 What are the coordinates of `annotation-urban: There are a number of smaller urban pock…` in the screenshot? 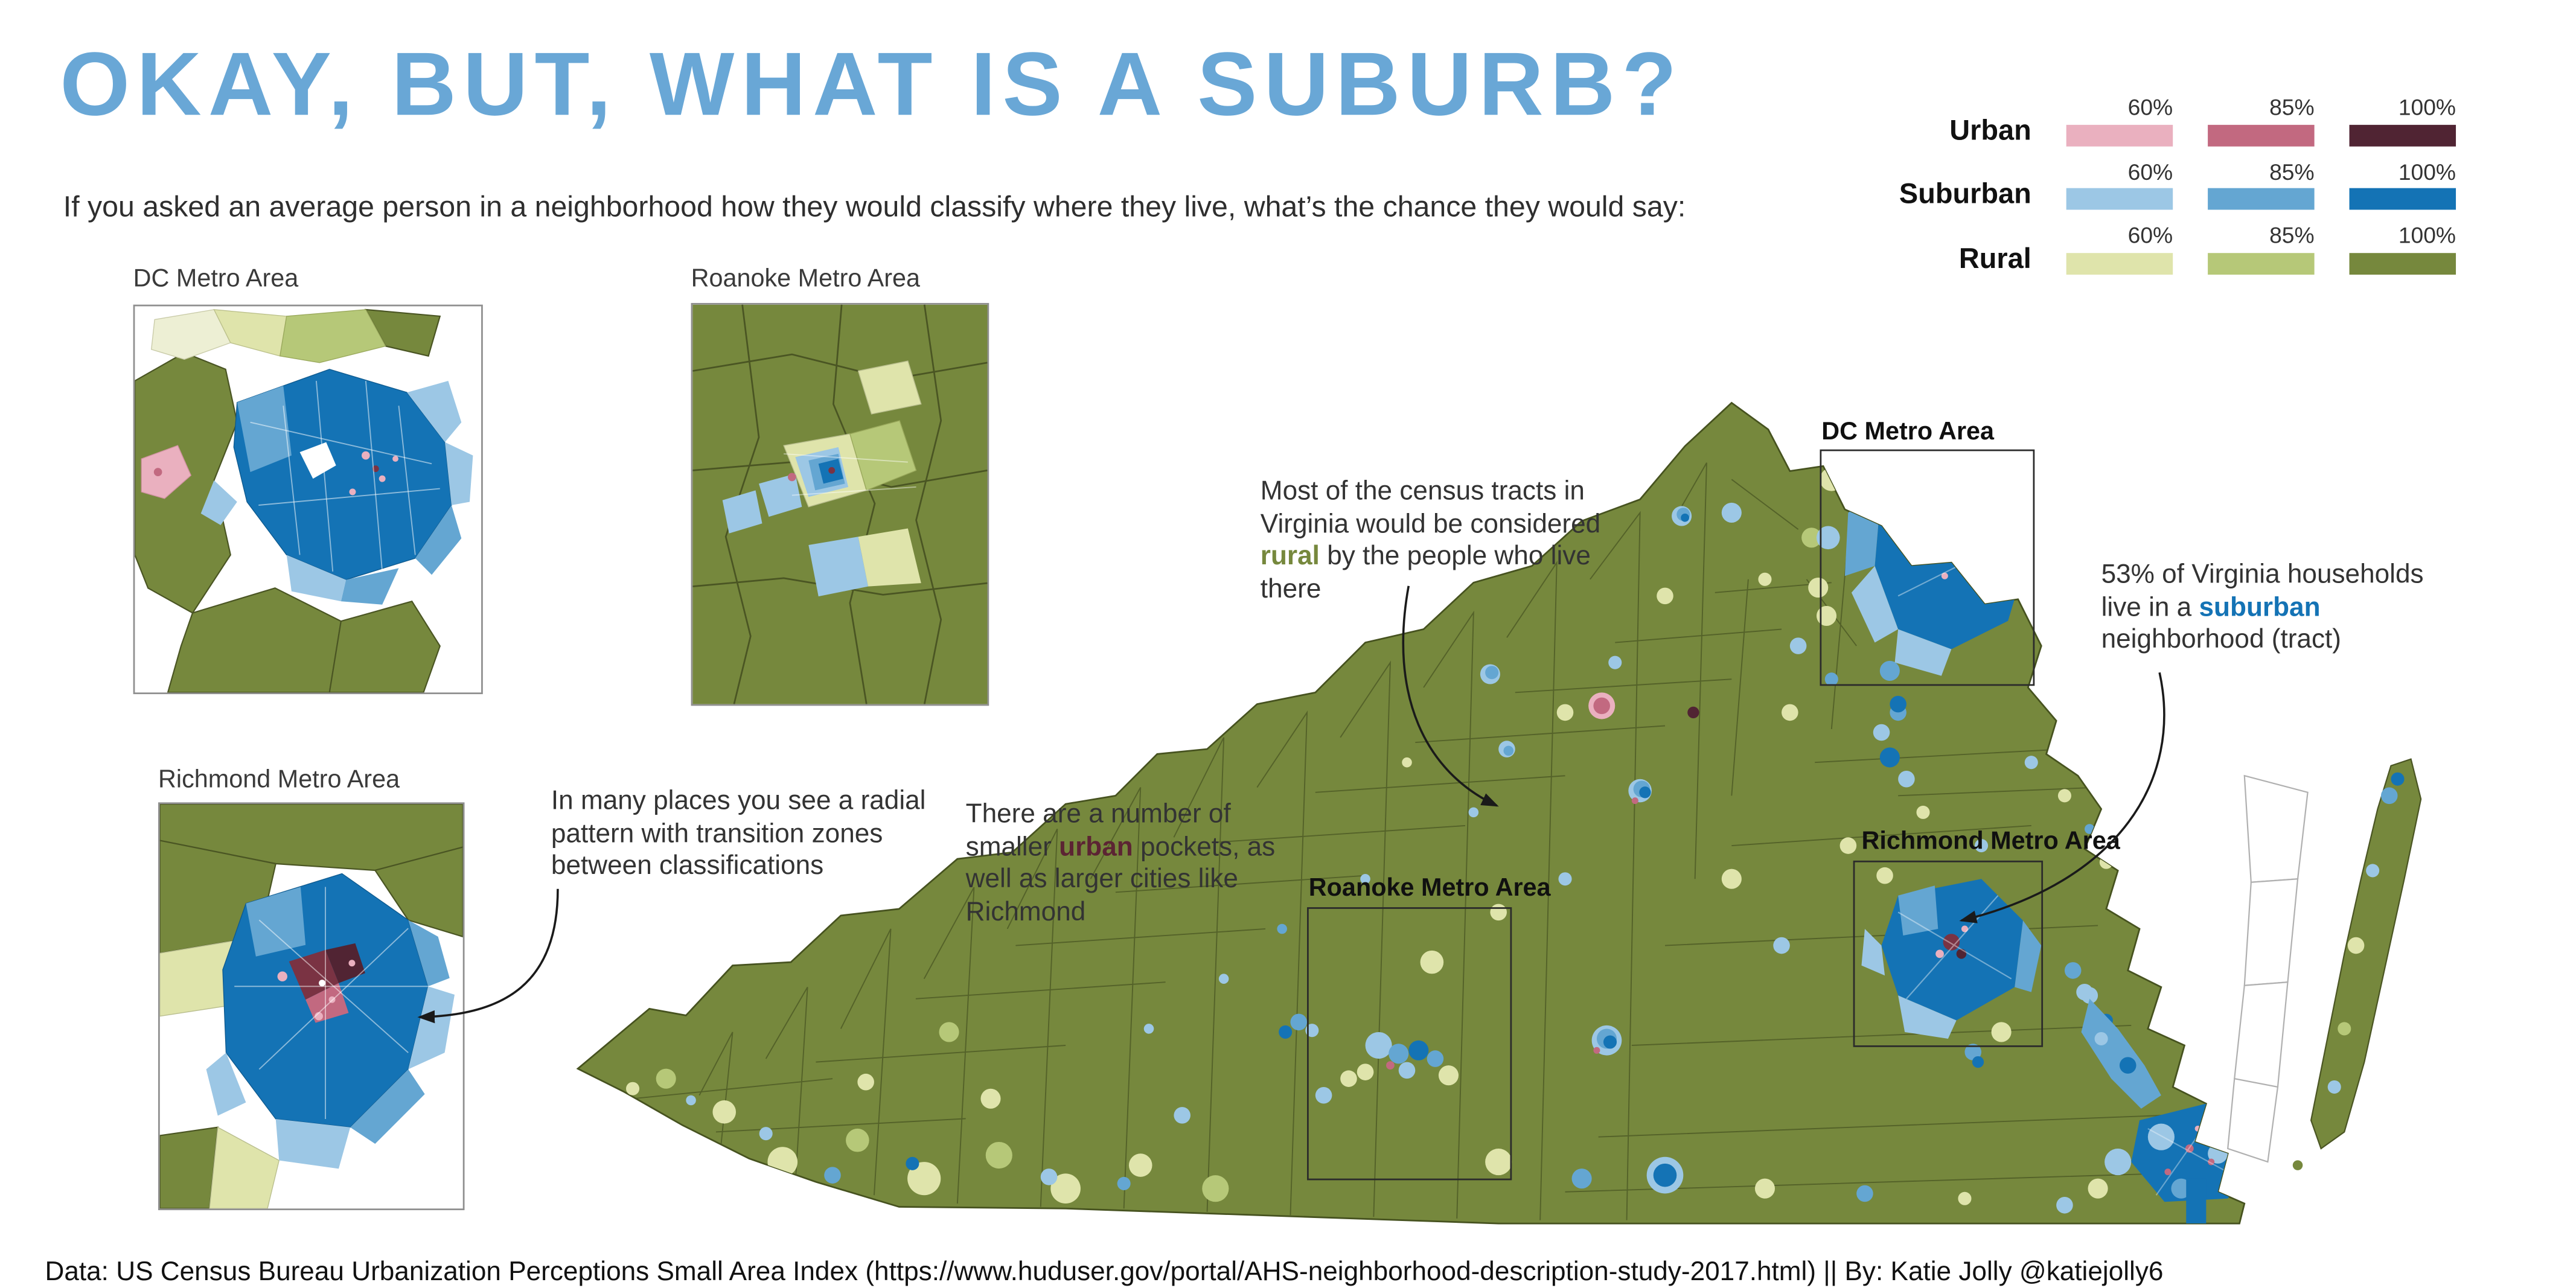 It's located at (1121, 863).